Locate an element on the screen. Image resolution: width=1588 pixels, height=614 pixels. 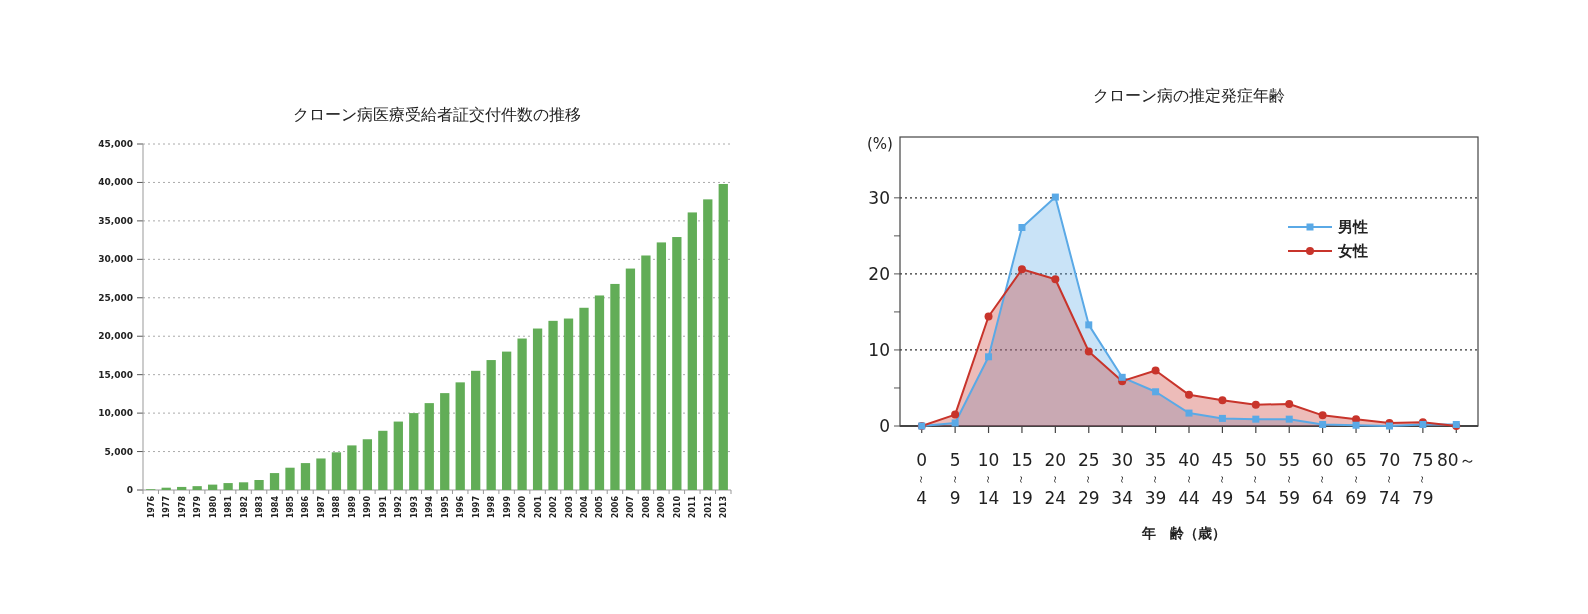
x-tick-label: 1997 is located at coordinates (476, 507).